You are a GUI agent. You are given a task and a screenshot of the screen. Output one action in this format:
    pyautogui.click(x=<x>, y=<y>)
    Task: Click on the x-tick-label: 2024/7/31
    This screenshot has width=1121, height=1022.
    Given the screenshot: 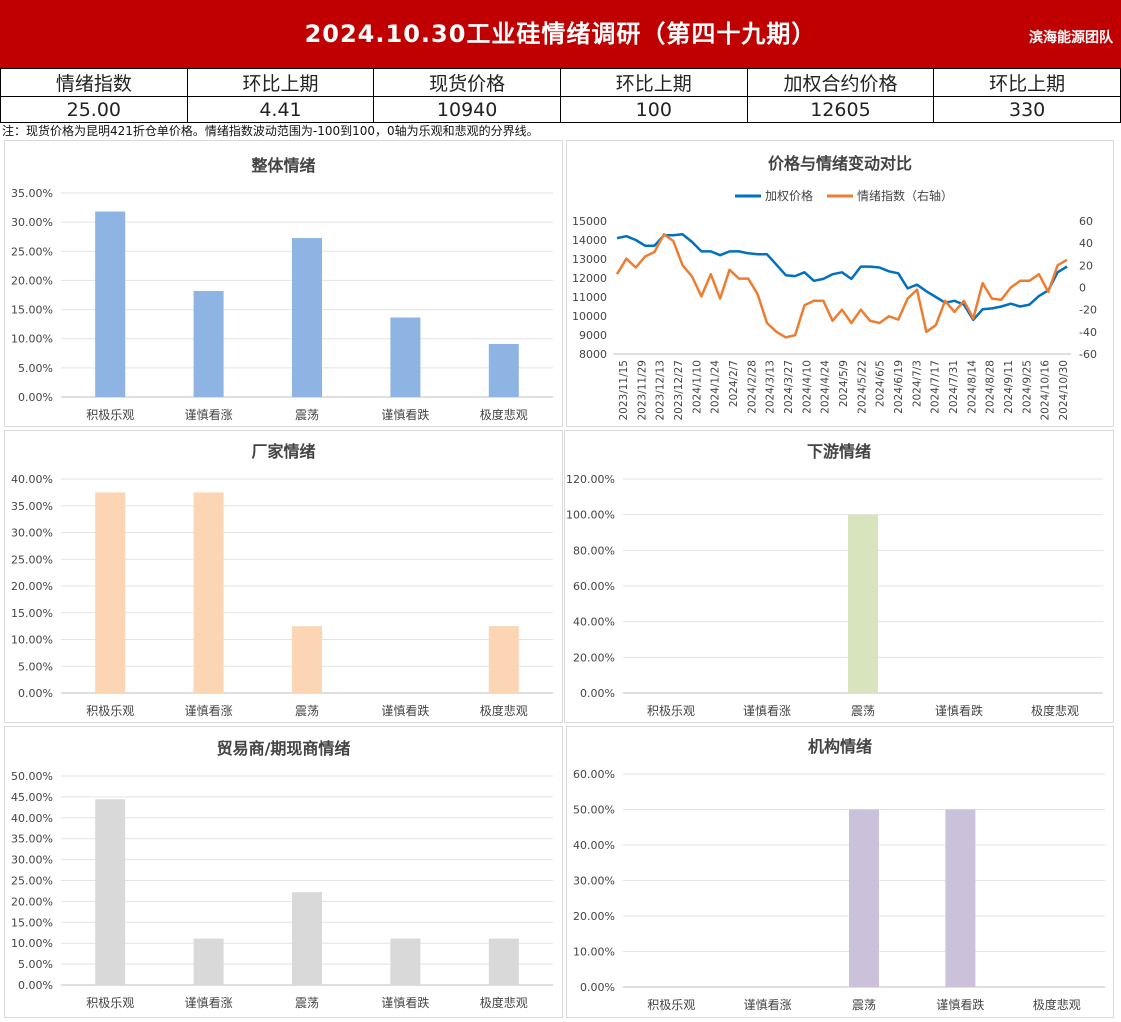 What is the action you would take?
    pyautogui.click(x=954, y=387)
    